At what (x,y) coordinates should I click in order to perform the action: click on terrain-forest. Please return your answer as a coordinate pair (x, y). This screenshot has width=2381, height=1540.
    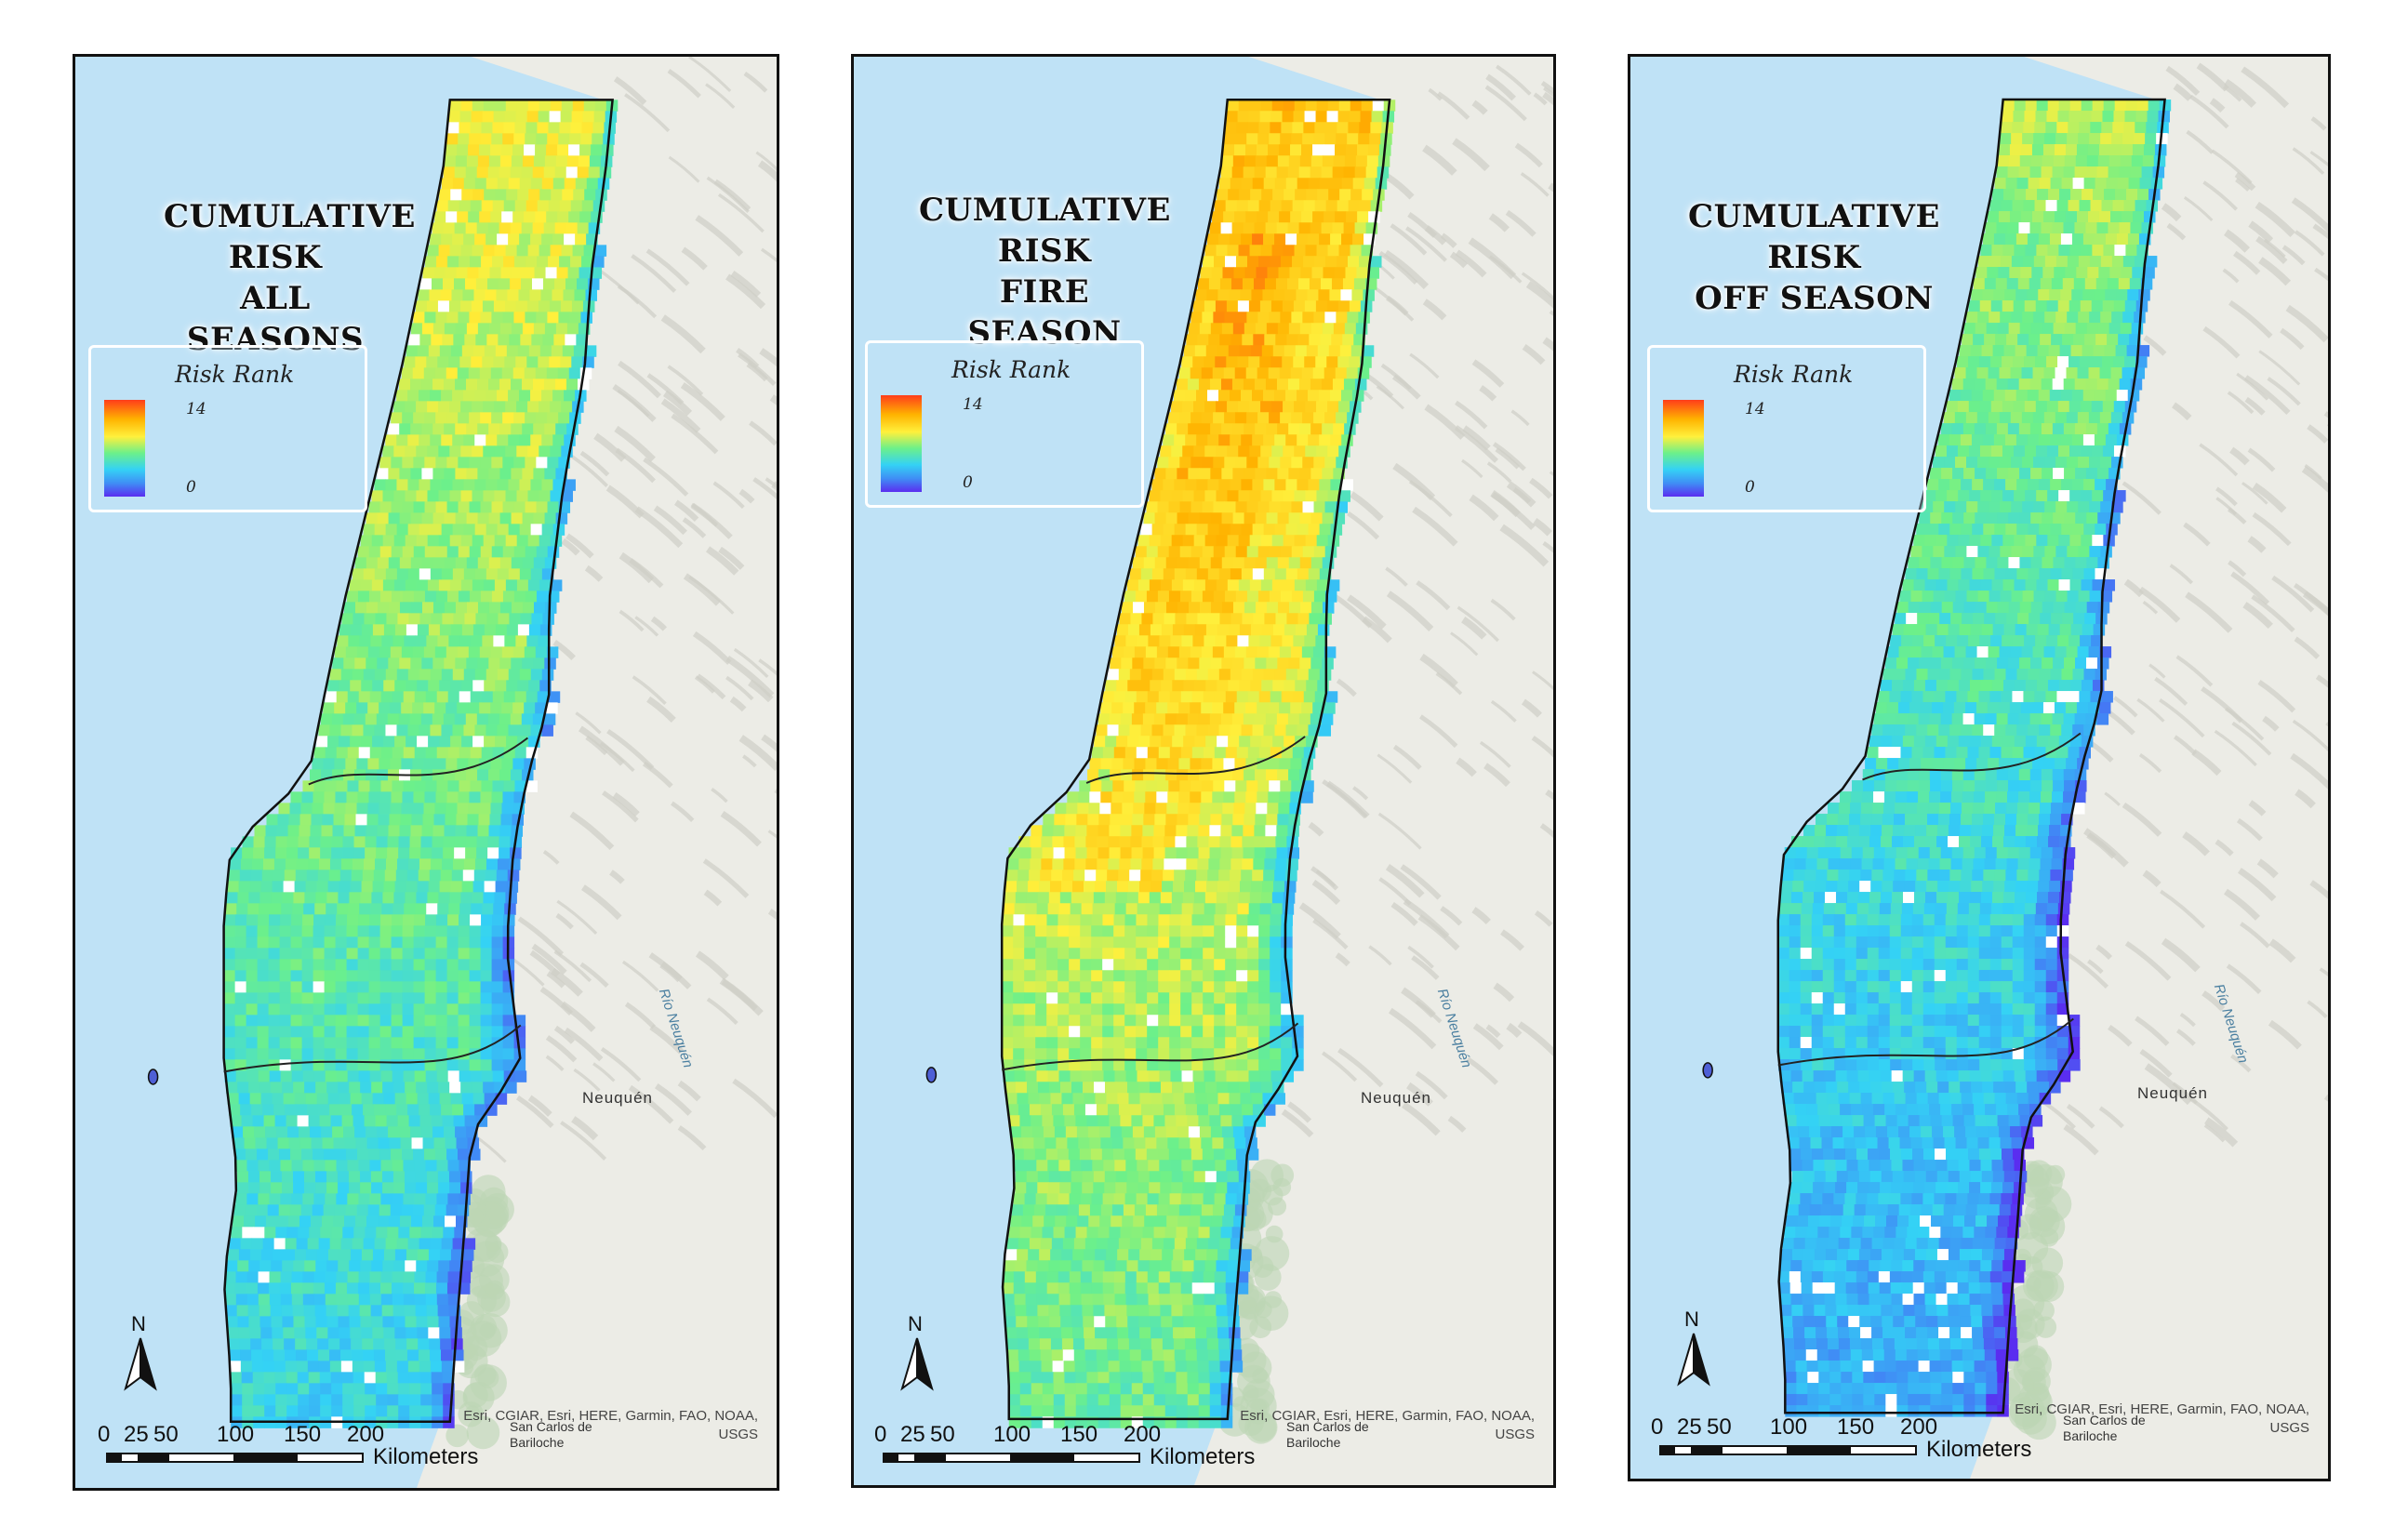
    Looking at the image, I should click on (483, 1432).